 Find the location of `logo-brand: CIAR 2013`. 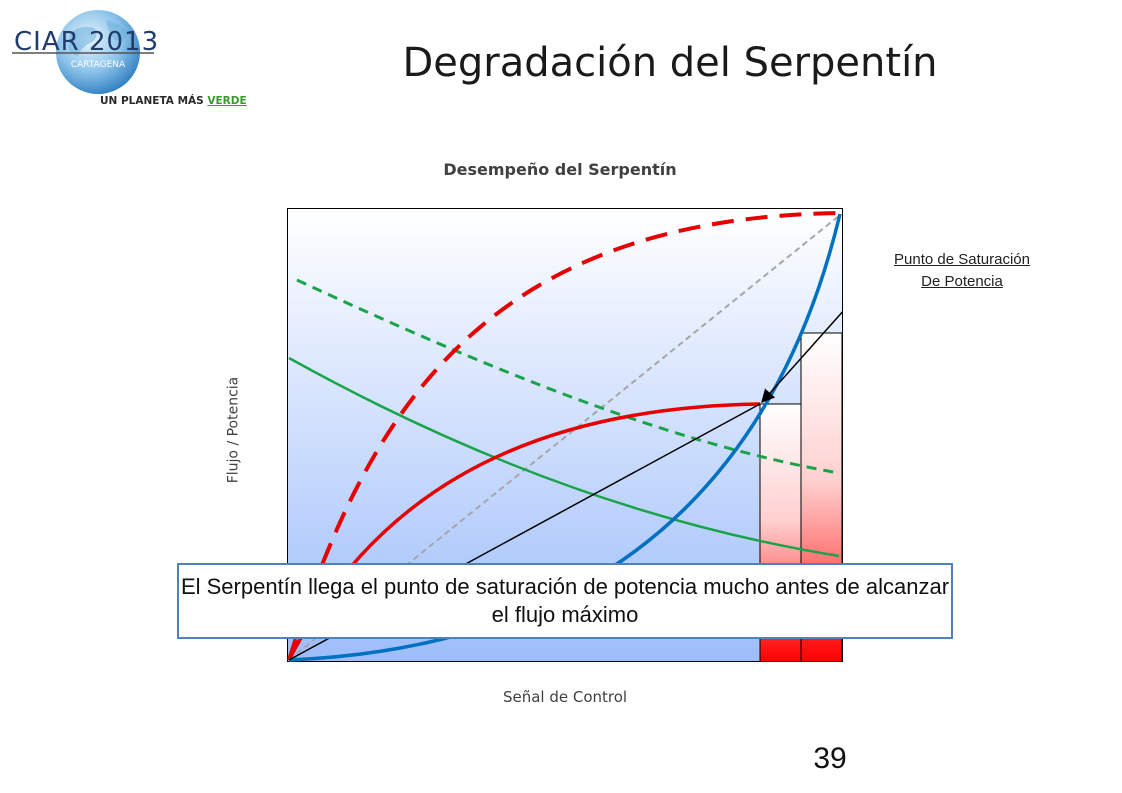

logo-brand: CIAR 2013 is located at coordinates (86, 42).